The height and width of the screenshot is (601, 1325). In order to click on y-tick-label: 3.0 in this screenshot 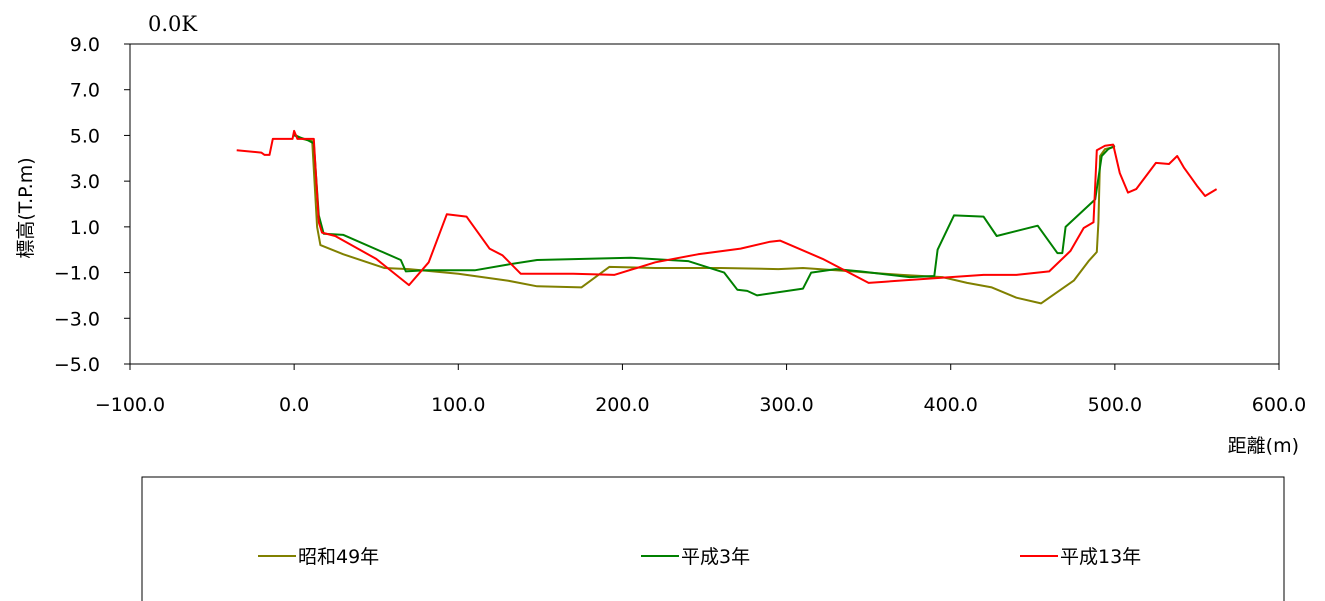, I will do `click(85, 182)`.